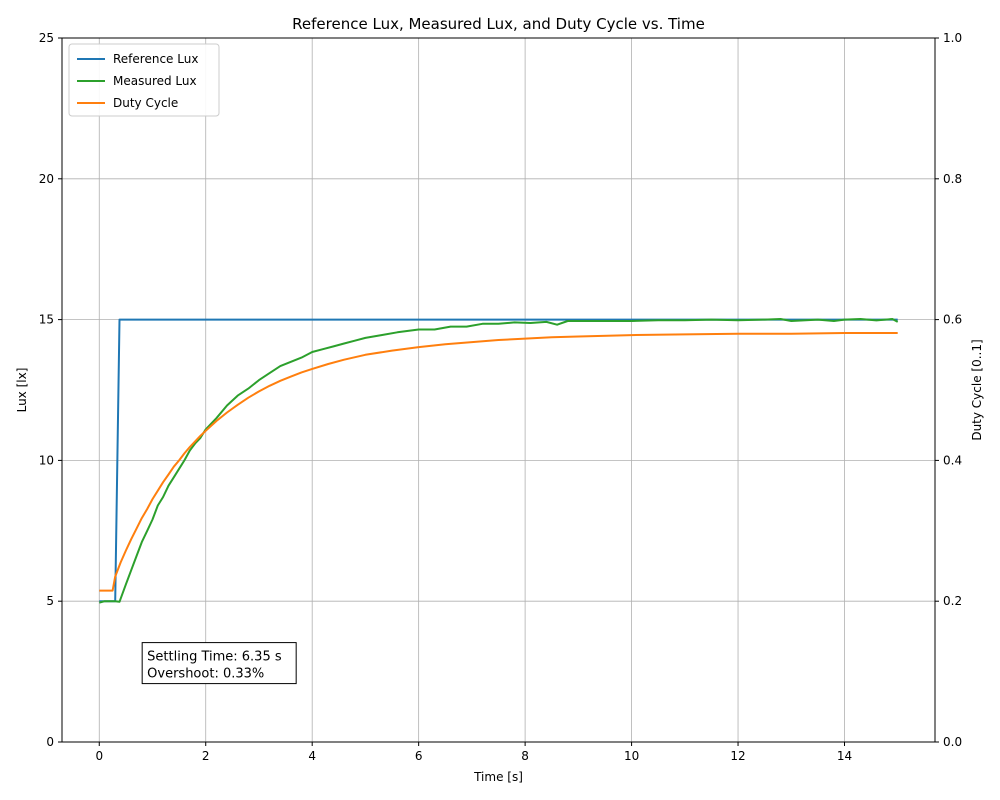 The width and height of the screenshot is (1000, 800). Describe the element at coordinates (99, 756) in the screenshot. I see `x-tick-label: 0` at that location.